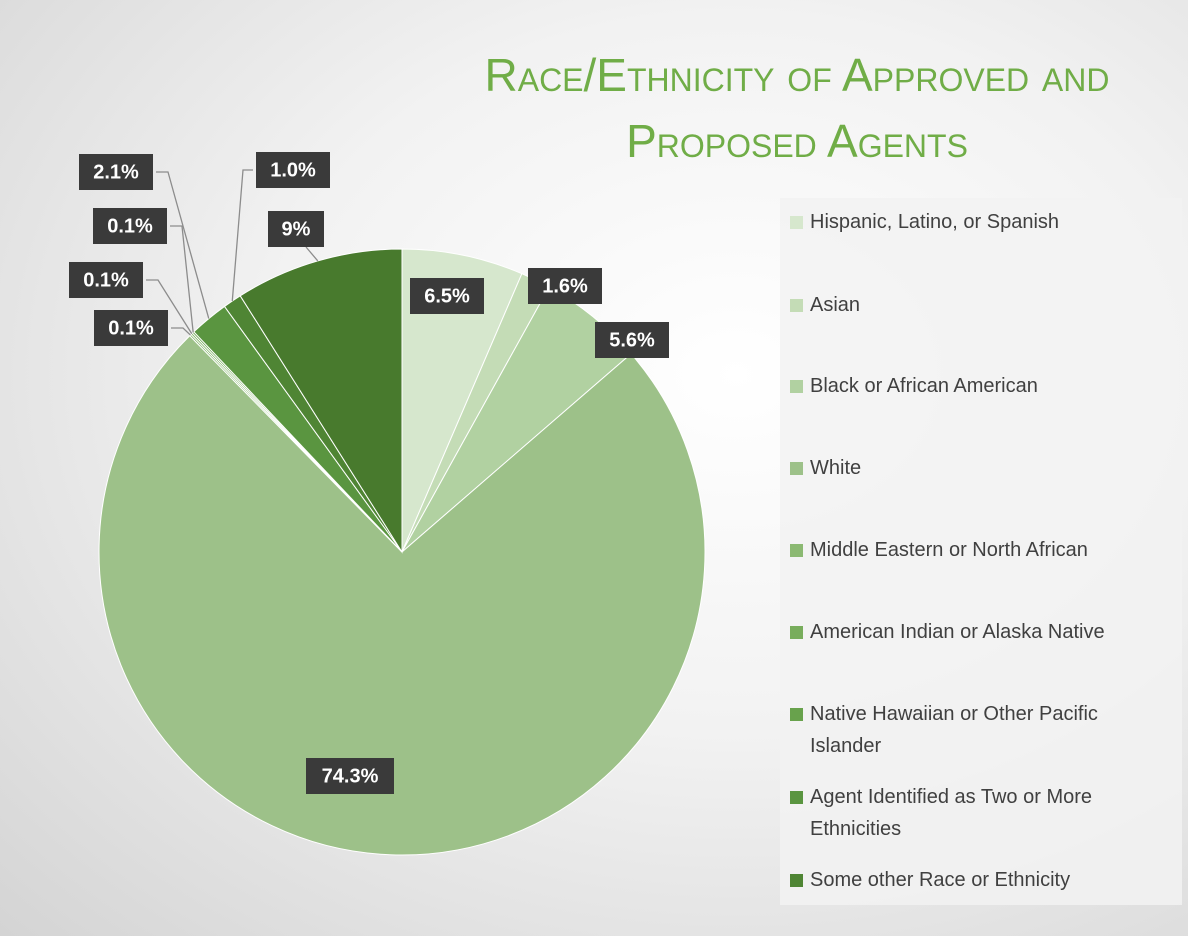 This screenshot has width=1188, height=936. What do you see at coordinates (940, 880) in the screenshot?
I see `legend-label: Some other Race or Ethnicity` at bounding box center [940, 880].